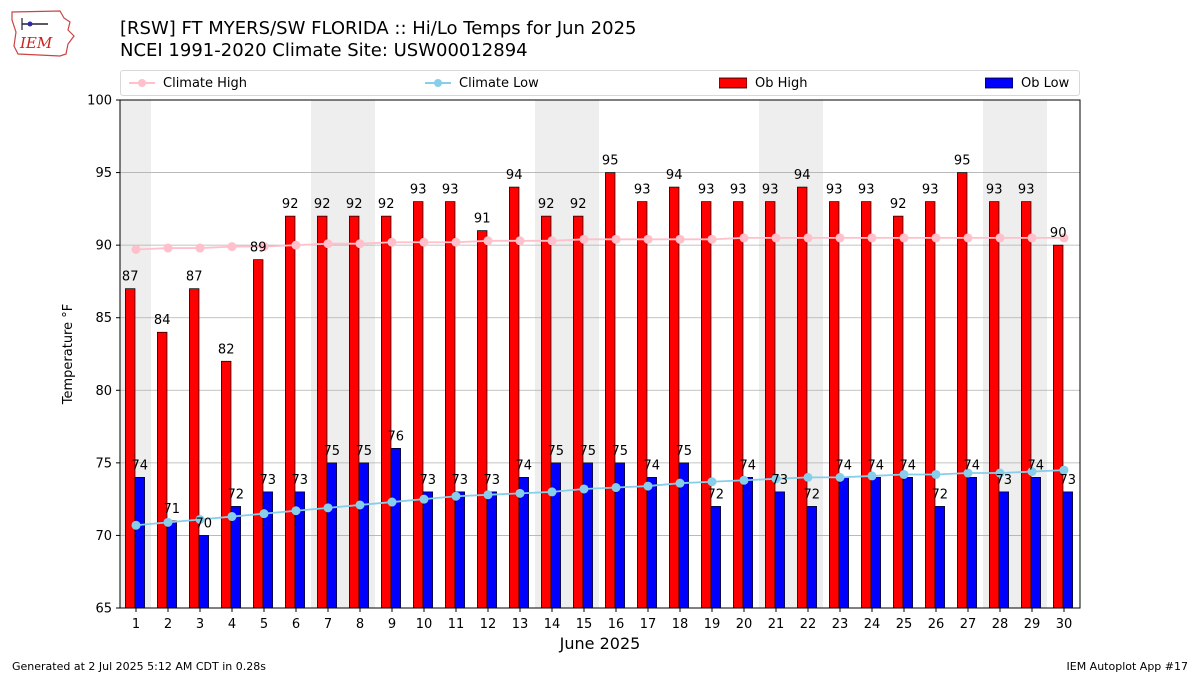  I want to click on label-high-25: 92, so click(898, 204).